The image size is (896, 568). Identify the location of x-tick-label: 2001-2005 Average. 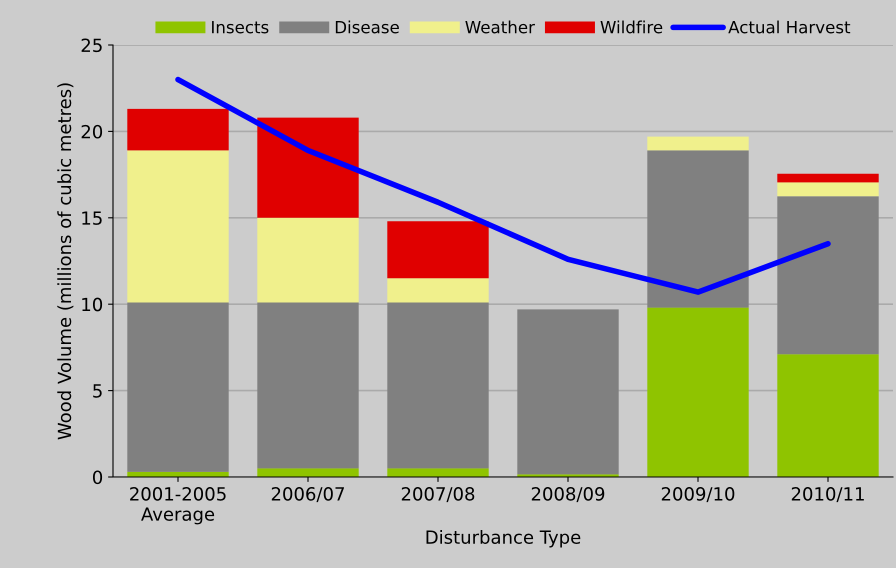
(178, 505).